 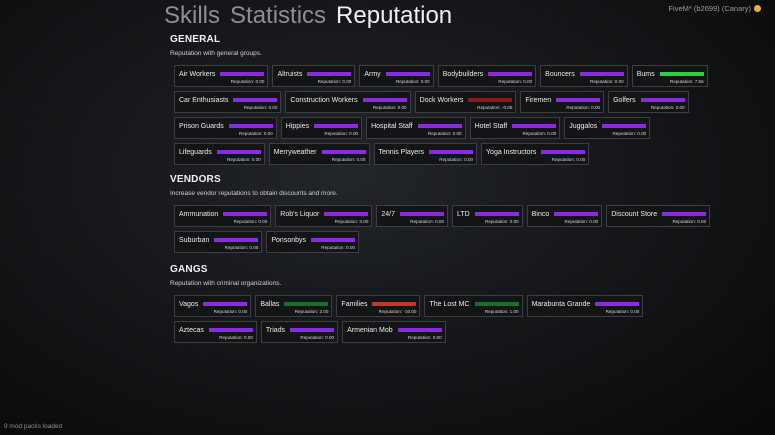 I want to click on reputation-meter: Reputation: 2.00, so click(x=306, y=306).